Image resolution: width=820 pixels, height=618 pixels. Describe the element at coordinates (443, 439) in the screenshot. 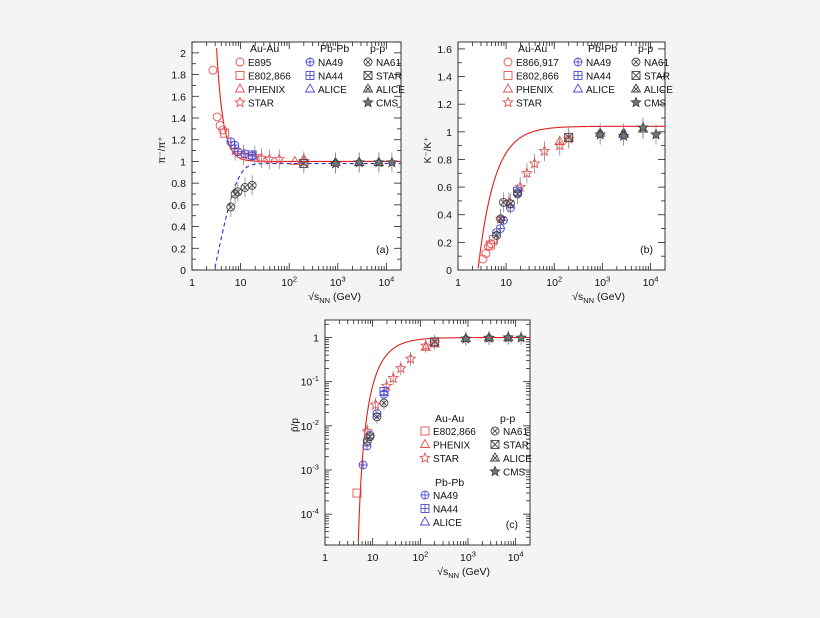

I see `fit-curve` at that location.